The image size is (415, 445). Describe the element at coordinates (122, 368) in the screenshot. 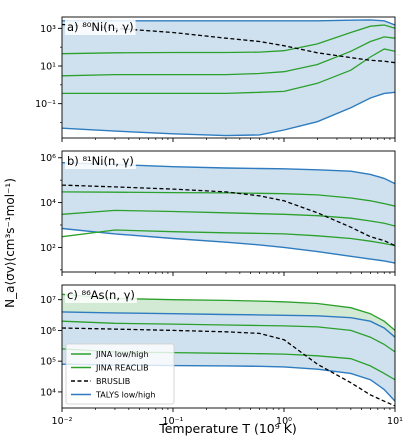

I see `legend-label: JINA REACLIB` at that location.